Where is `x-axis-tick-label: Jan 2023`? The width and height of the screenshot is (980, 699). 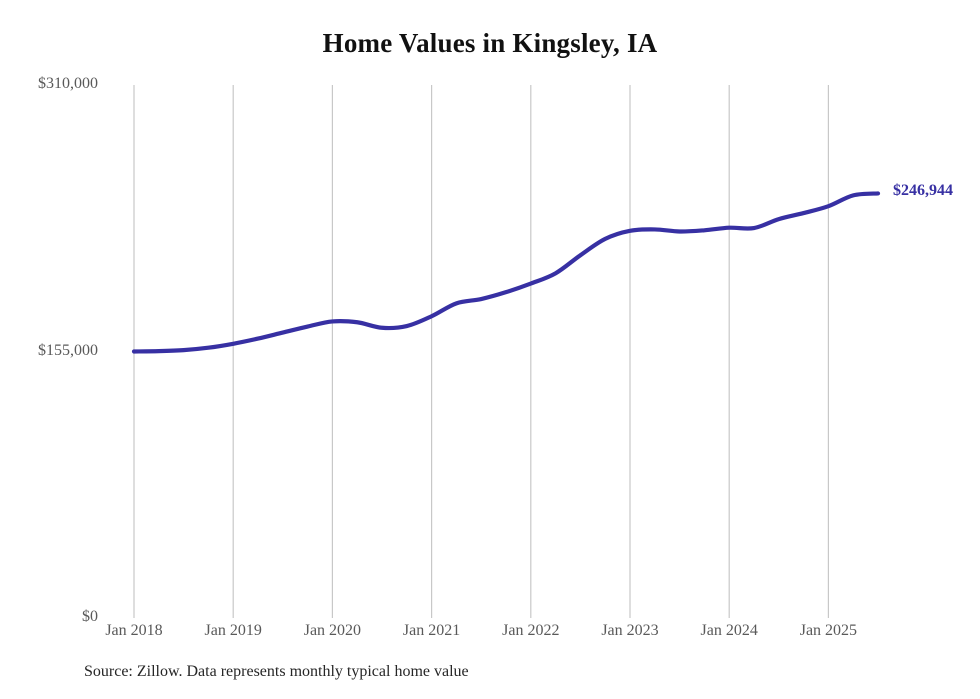 x-axis-tick-label: Jan 2023 is located at coordinates (630, 630).